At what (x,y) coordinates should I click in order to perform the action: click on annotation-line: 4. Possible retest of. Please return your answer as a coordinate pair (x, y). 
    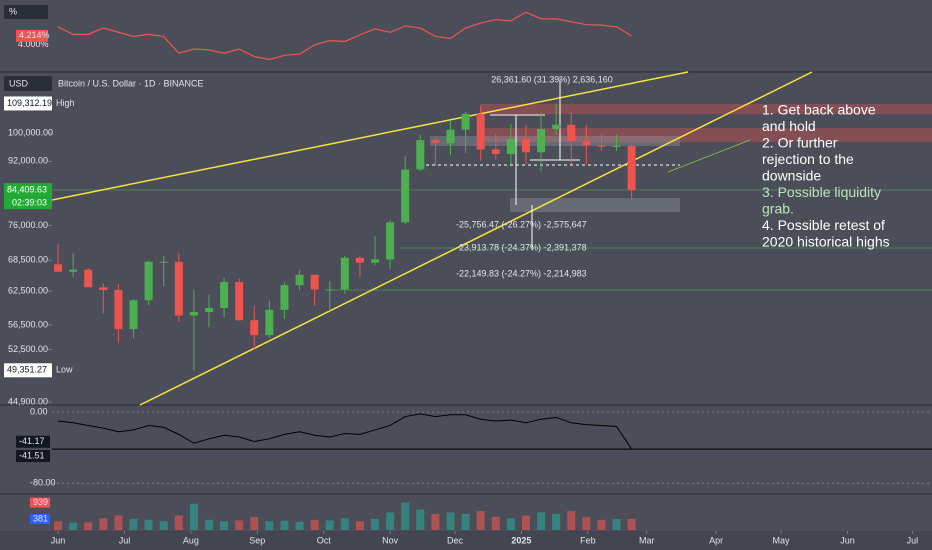
    Looking at the image, I should click on (823, 225).